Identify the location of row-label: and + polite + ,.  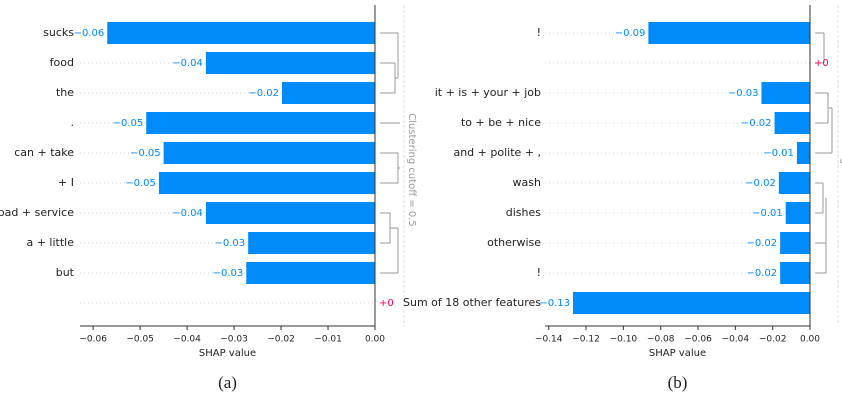
(497, 152).